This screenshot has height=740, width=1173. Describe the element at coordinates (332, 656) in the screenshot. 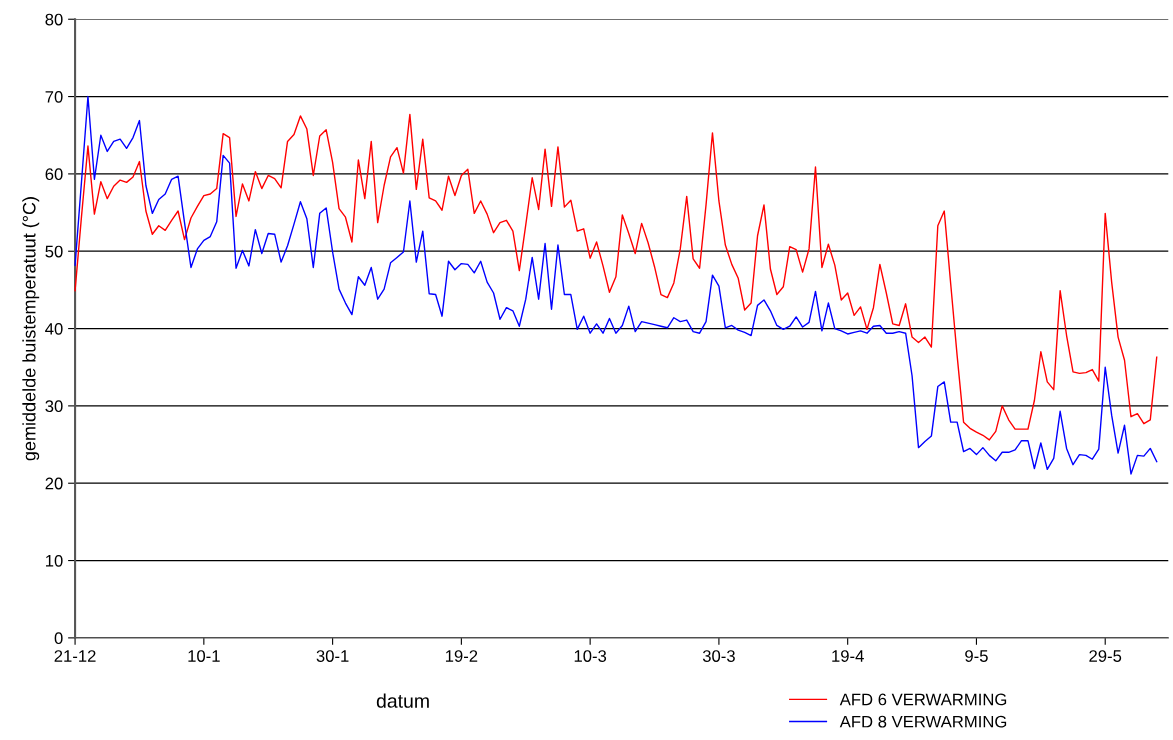

I see `x-tick-label: 30-1` at that location.